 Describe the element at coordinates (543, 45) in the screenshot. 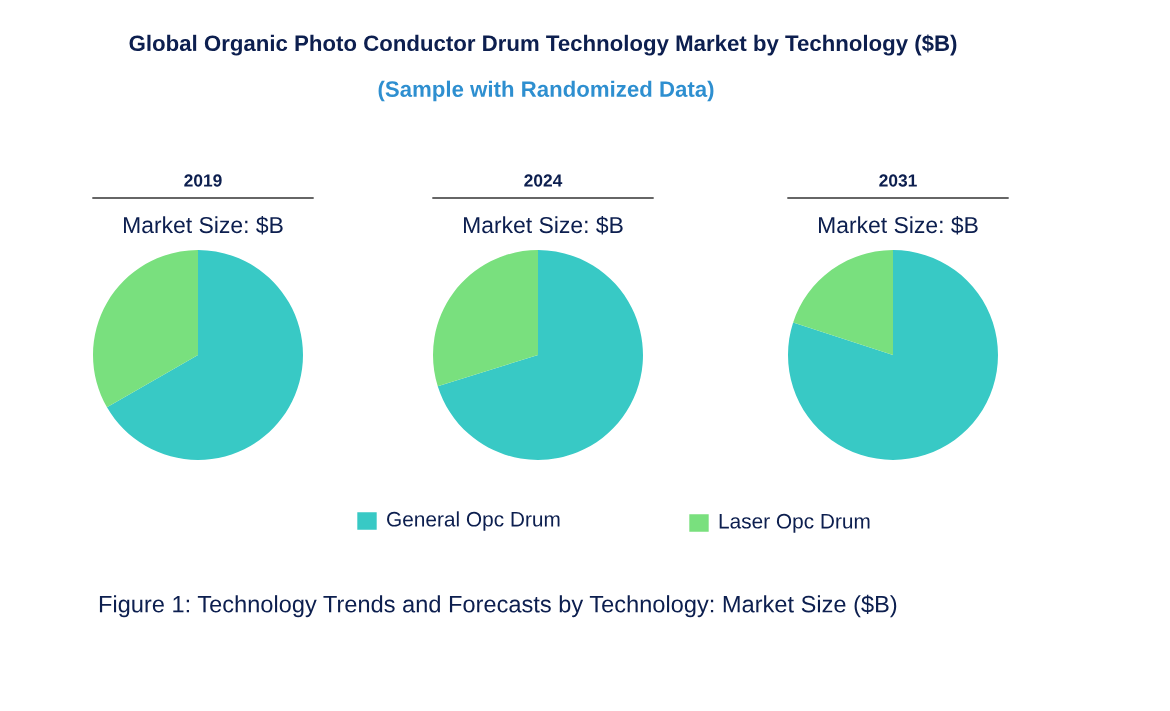

I see `text: Global Organic Photo Conductor Drum Technology Market by Technology ($B)` at that location.